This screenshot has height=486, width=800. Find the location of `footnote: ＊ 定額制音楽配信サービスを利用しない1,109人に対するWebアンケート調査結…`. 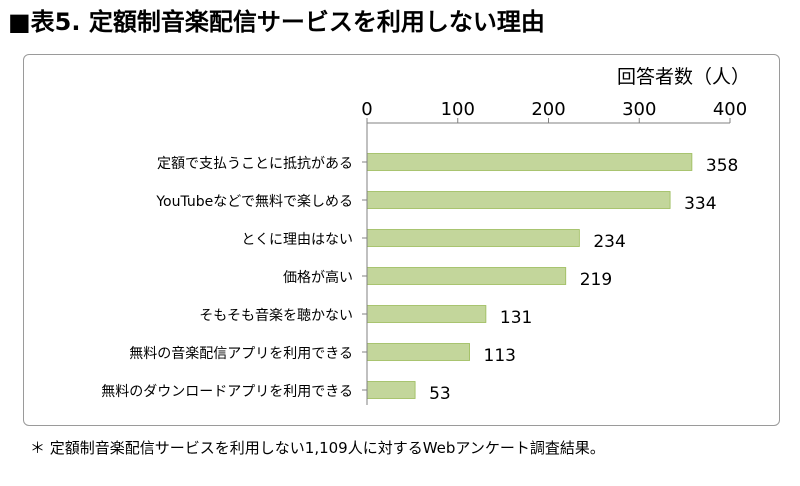

footnote: ＊ 定額制音楽配信サービスを利用しない1,109人に対するWebアンケート調査結… is located at coordinates (317, 448).